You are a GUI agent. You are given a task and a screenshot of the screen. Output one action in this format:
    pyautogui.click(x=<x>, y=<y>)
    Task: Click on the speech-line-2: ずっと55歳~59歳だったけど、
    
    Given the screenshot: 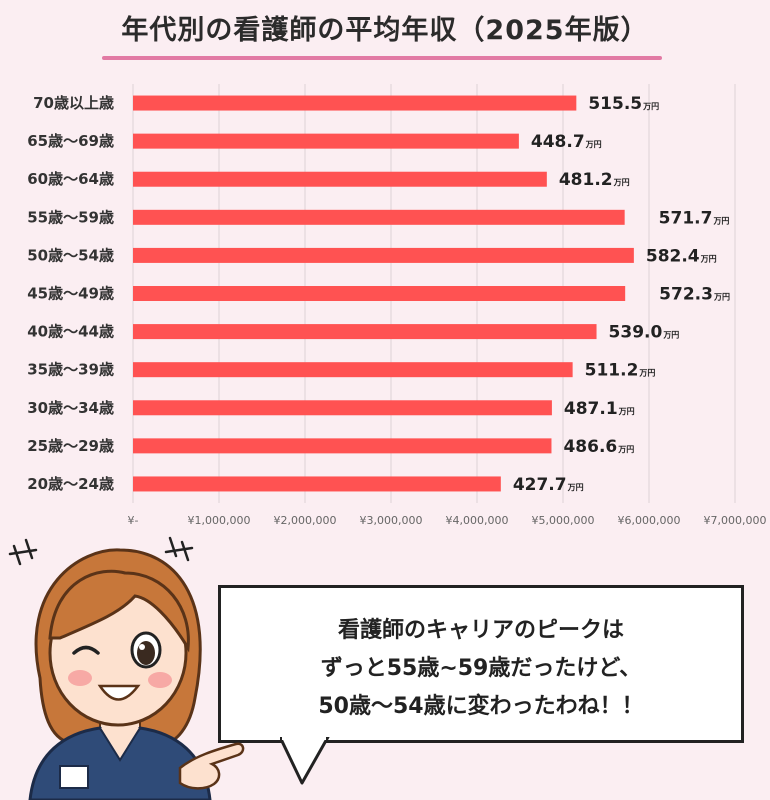 What is the action you would take?
    pyautogui.click(x=481, y=668)
    